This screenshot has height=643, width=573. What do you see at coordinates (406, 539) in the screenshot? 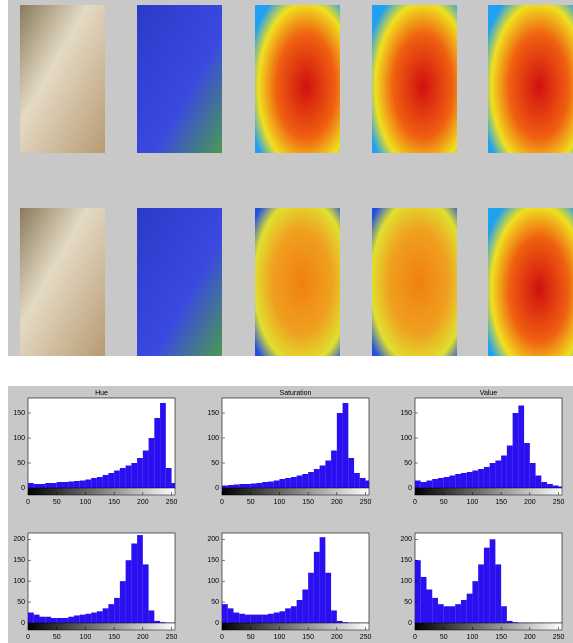
I see `y-tick-label: 200` at bounding box center [406, 539].